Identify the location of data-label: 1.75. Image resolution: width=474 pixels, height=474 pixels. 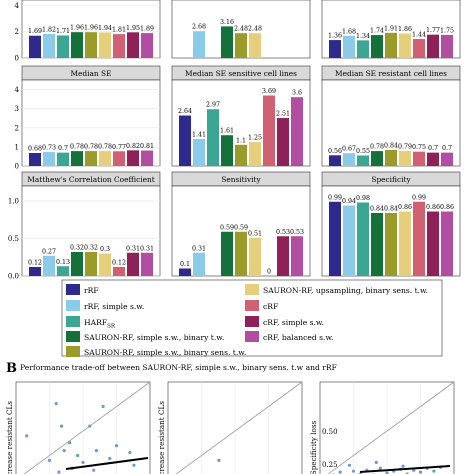
(447, 30).